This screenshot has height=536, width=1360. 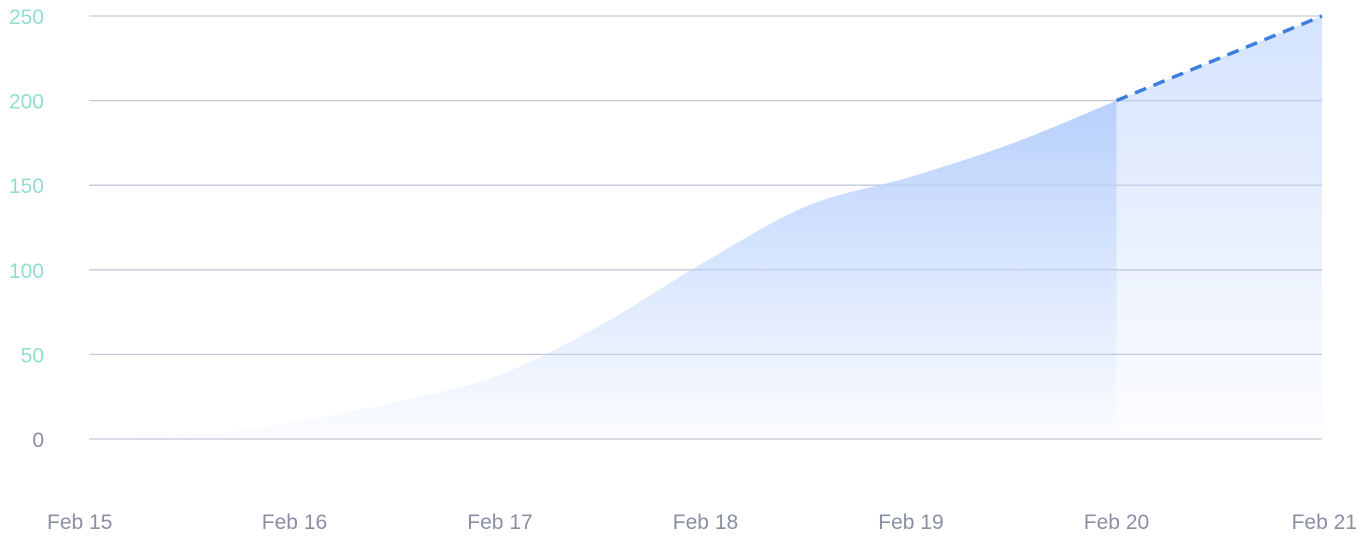 I want to click on y-tick-label: 200, so click(x=26, y=102).